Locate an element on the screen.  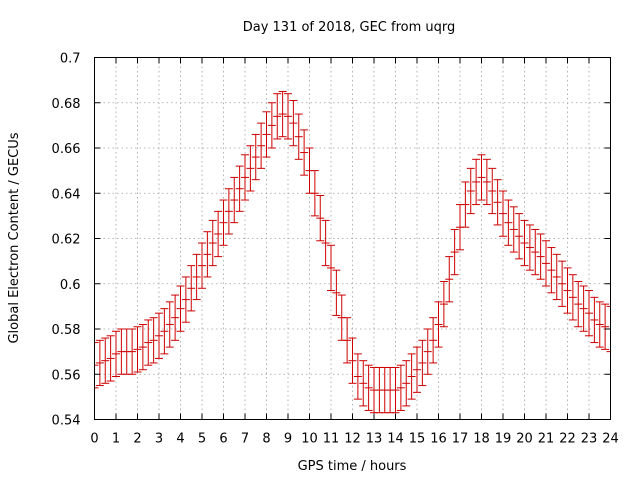
x-tick-label: 17 is located at coordinates (460, 439).